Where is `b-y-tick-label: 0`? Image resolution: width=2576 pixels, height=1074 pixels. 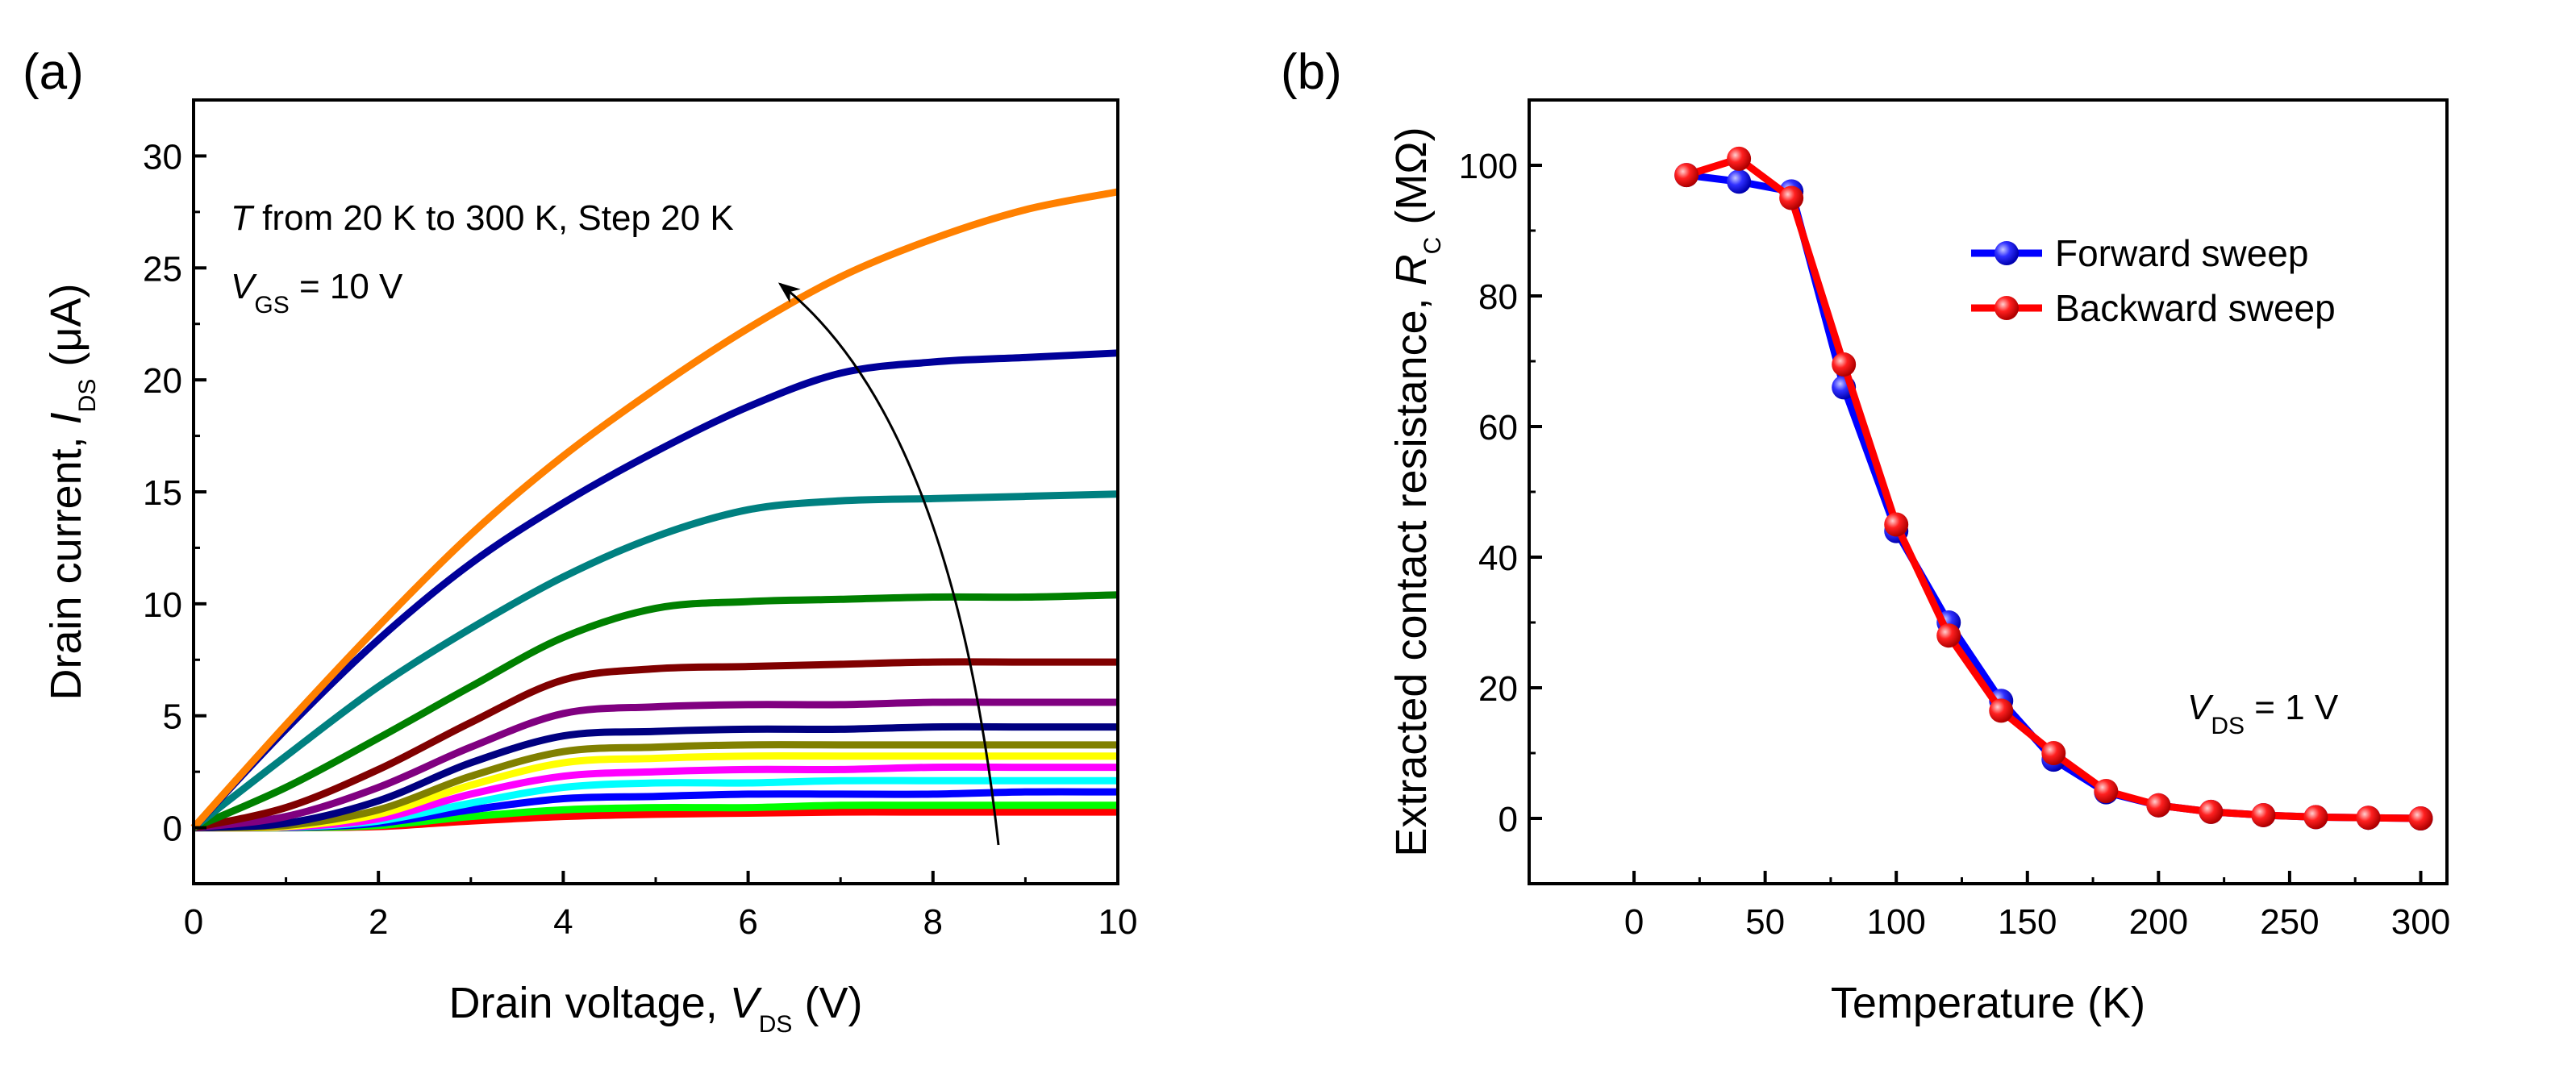
b-y-tick-label: 0 is located at coordinates (1508, 819).